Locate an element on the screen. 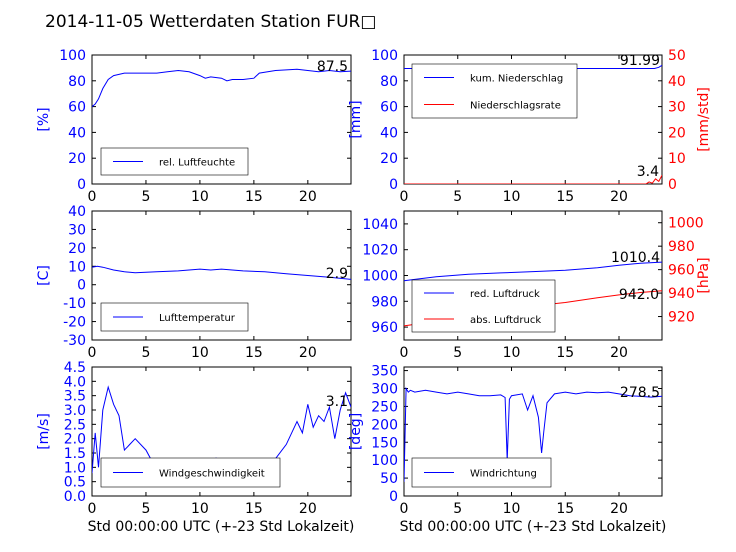  y-tick-label: 1.5 is located at coordinates (75, 454).